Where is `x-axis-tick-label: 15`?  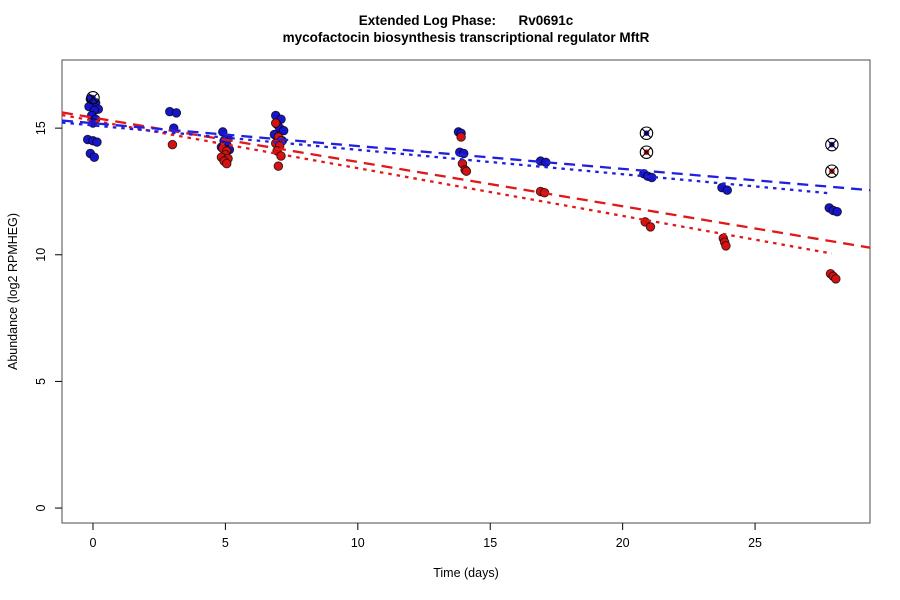 x-axis-tick-label: 15 is located at coordinates (490, 543).